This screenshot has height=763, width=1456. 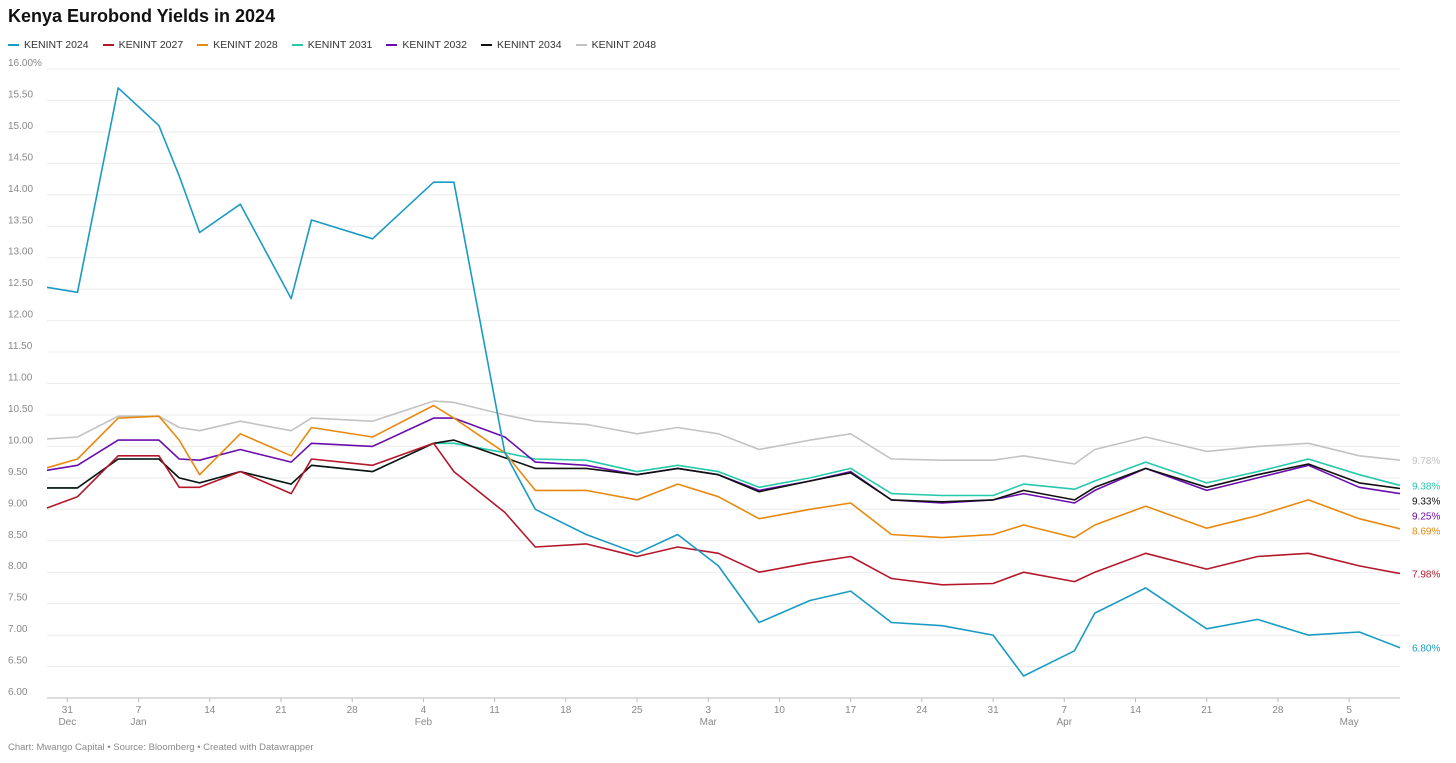 I want to click on legend-label: KENINT 2034, so click(x=529, y=45).